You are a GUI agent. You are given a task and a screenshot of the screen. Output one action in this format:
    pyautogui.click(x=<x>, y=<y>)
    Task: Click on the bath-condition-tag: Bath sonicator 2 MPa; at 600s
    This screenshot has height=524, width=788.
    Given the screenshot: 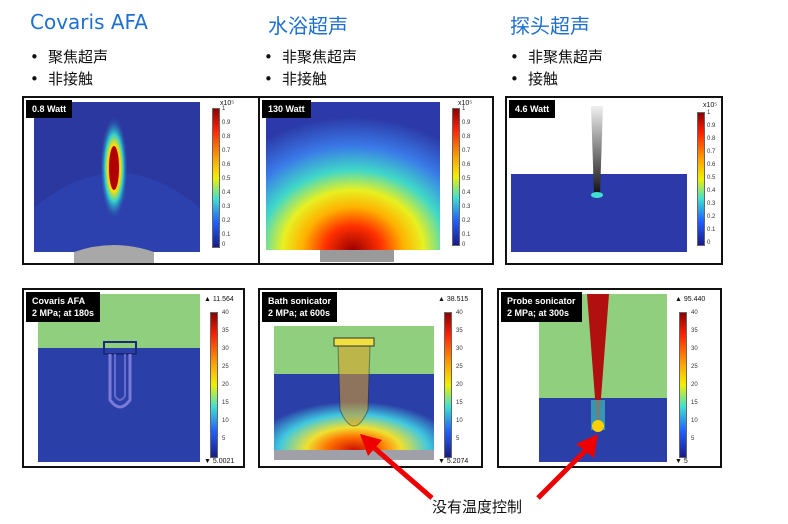 What is the action you would take?
    pyautogui.click(x=300, y=307)
    